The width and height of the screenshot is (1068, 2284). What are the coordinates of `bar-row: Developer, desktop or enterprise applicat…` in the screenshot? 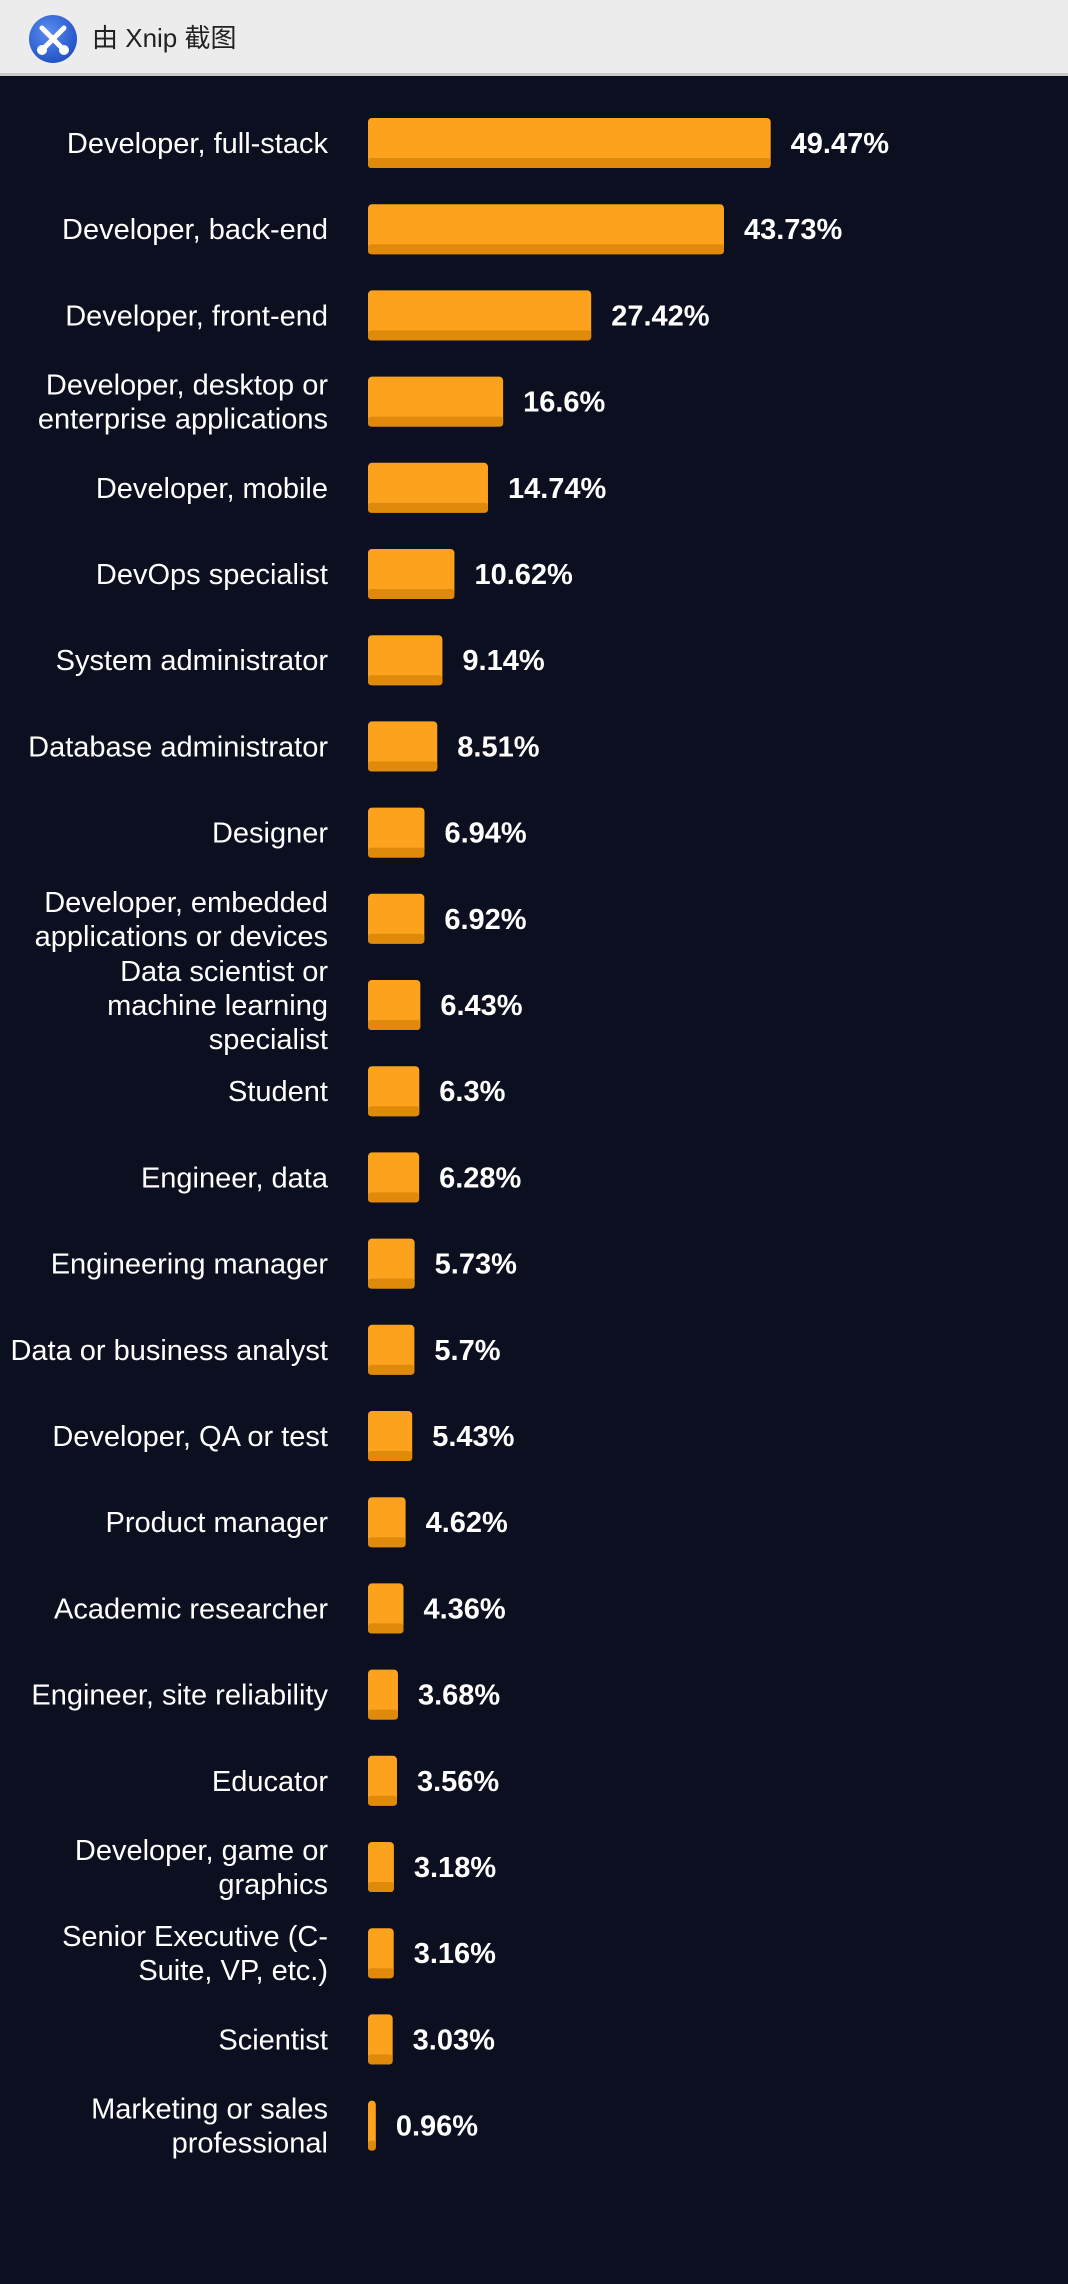 It's located at (322, 403).